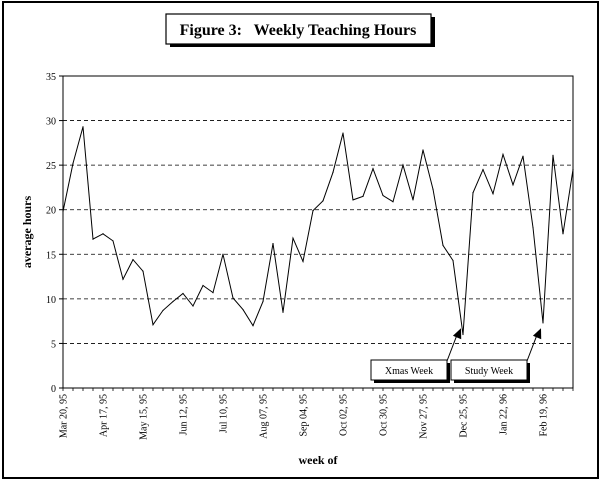 Image resolution: width=601 pixels, height=481 pixels. Describe the element at coordinates (544, 415) in the screenshot. I see `x-tick-label: Feb 19, 96` at that location.